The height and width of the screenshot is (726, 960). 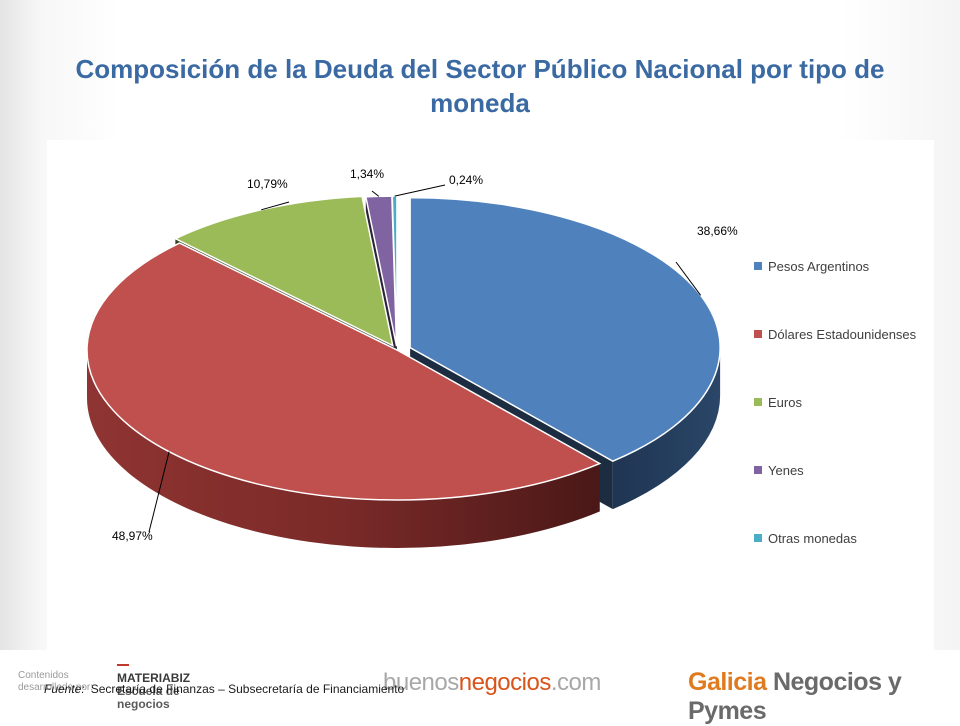 What do you see at coordinates (343, 449) in the screenshot?
I see `pie-side-dólares-estadounidenses` at bounding box center [343, 449].